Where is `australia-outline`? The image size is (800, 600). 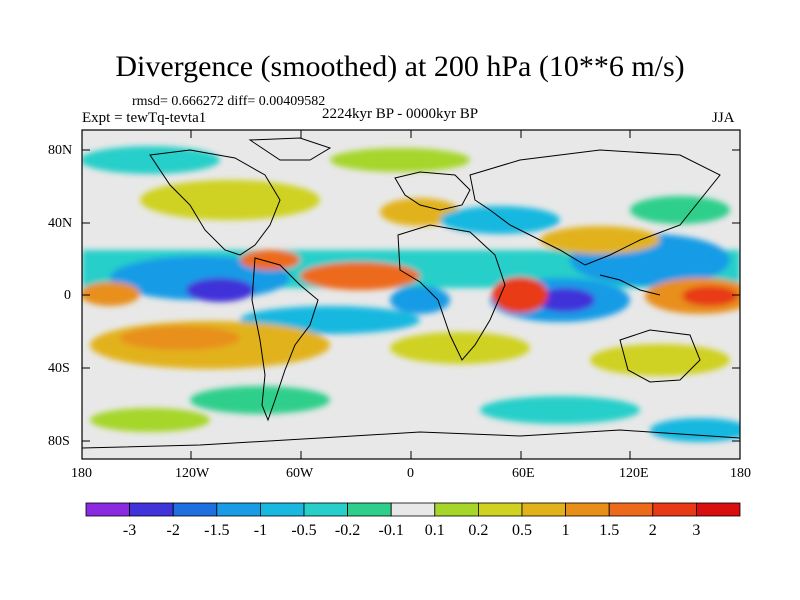 australia-outline is located at coordinates (660, 356).